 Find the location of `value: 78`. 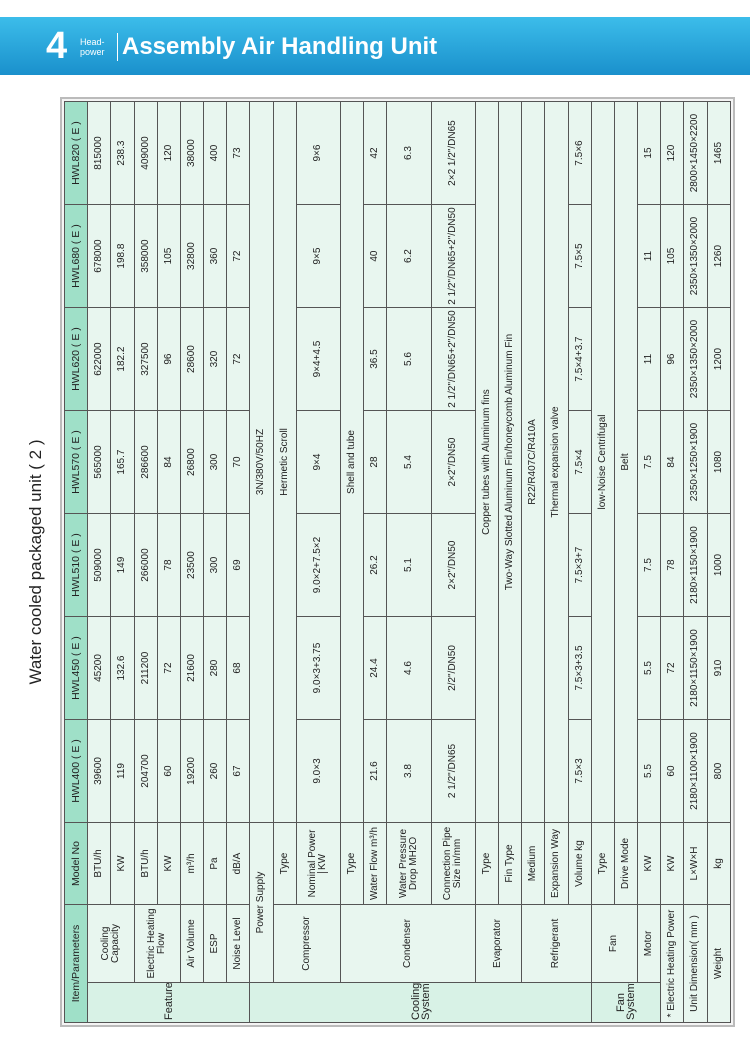

value: 78 is located at coordinates (672, 565).